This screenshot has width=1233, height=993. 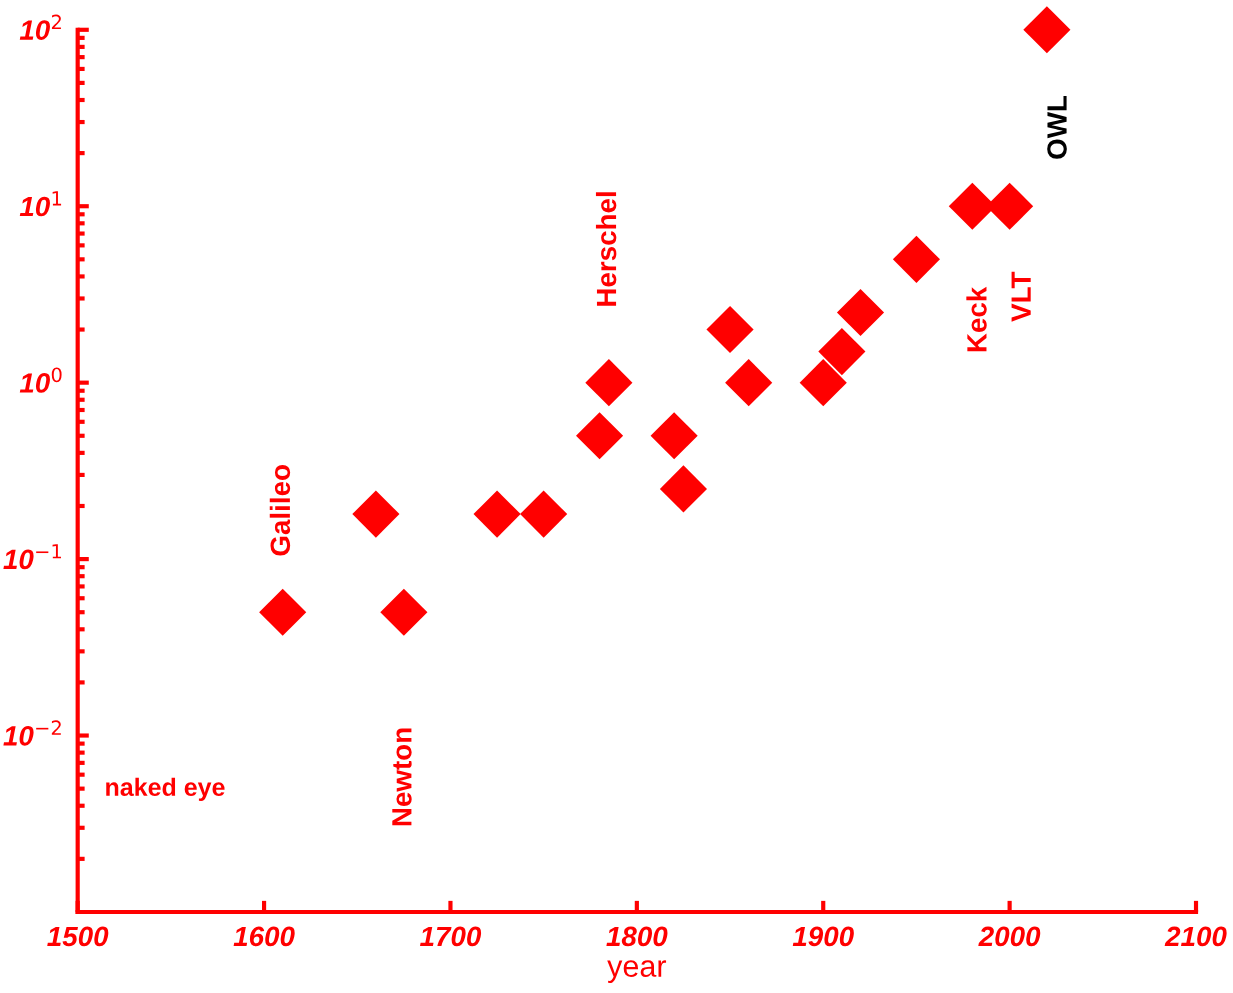 What do you see at coordinates (40, 380) in the screenshot?
I see `y-tick-label: 10$^{0}$` at bounding box center [40, 380].